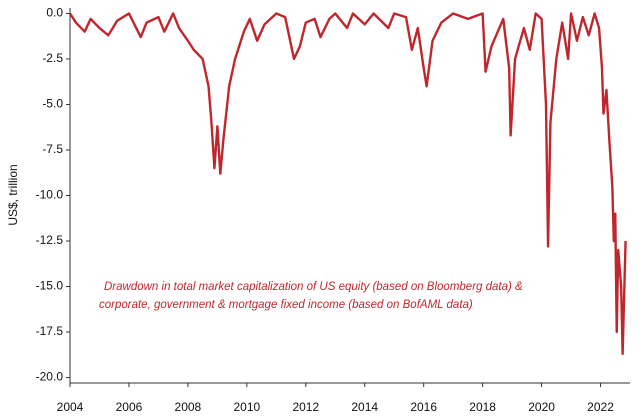 This screenshot has width=640, height=418. What do you see at coordinates (246, 407) in the screenshot?
I see `x-tick-label: 2010` at bounding box center [246, 407].